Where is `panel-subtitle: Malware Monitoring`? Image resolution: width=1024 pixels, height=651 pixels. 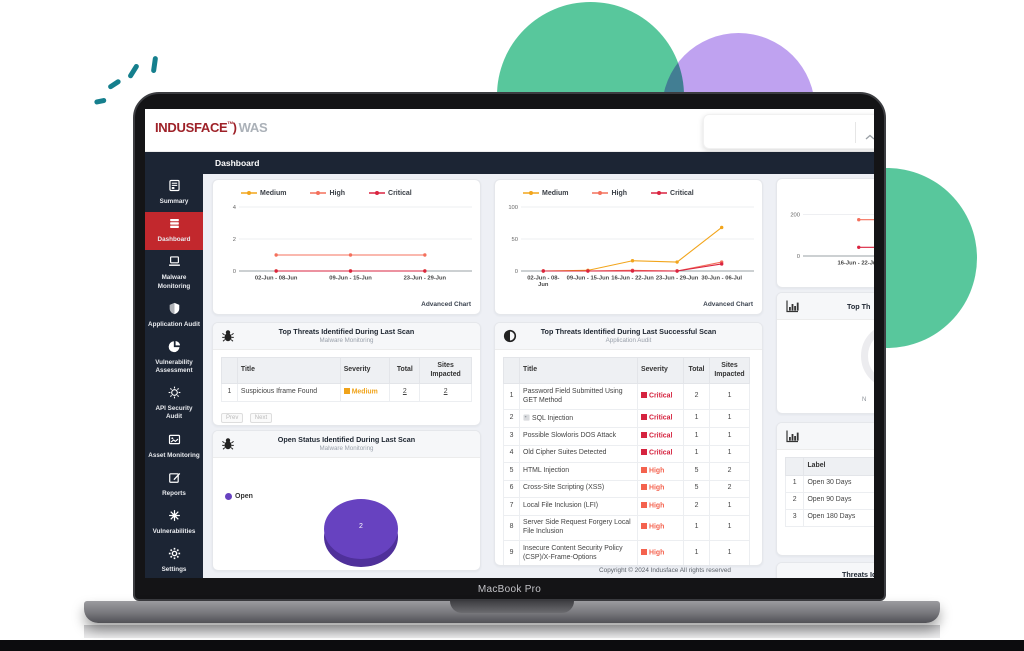 panel-subtitle: Malware Monitoring is located at coordinates (346, 448).